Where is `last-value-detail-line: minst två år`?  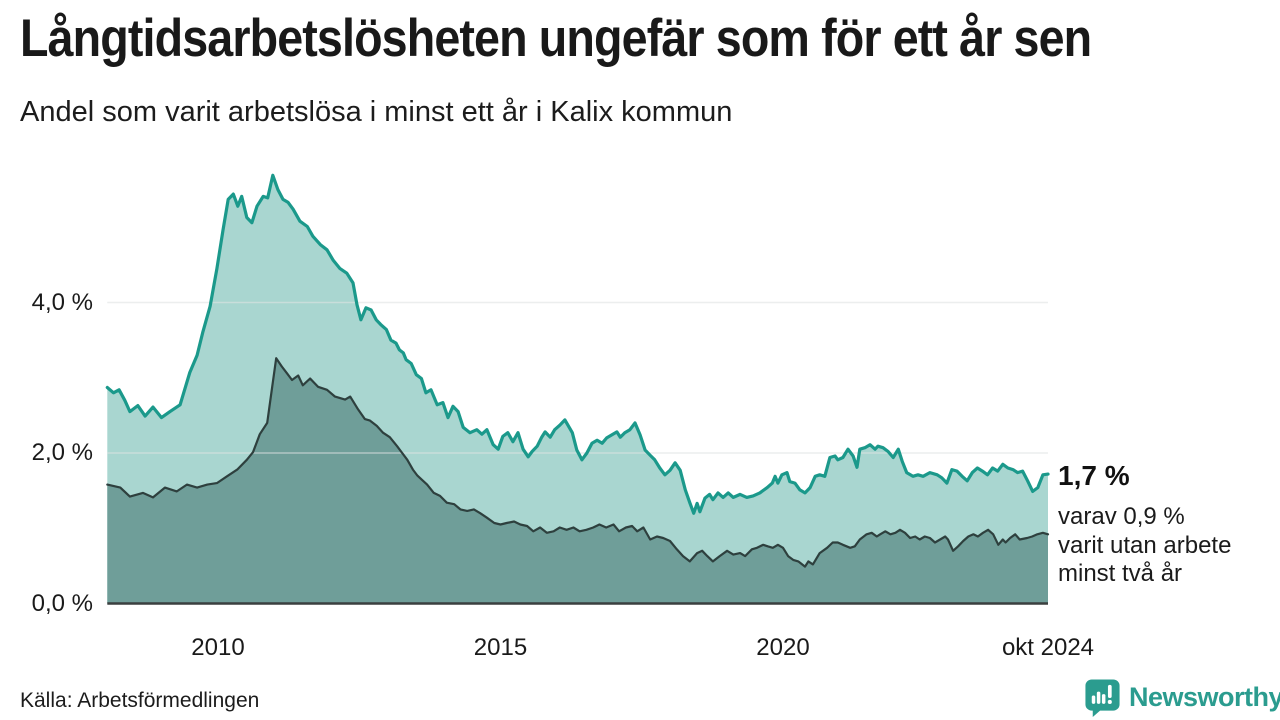 last-value-detail-line: minst två år is located at coordinates (1120, 573).